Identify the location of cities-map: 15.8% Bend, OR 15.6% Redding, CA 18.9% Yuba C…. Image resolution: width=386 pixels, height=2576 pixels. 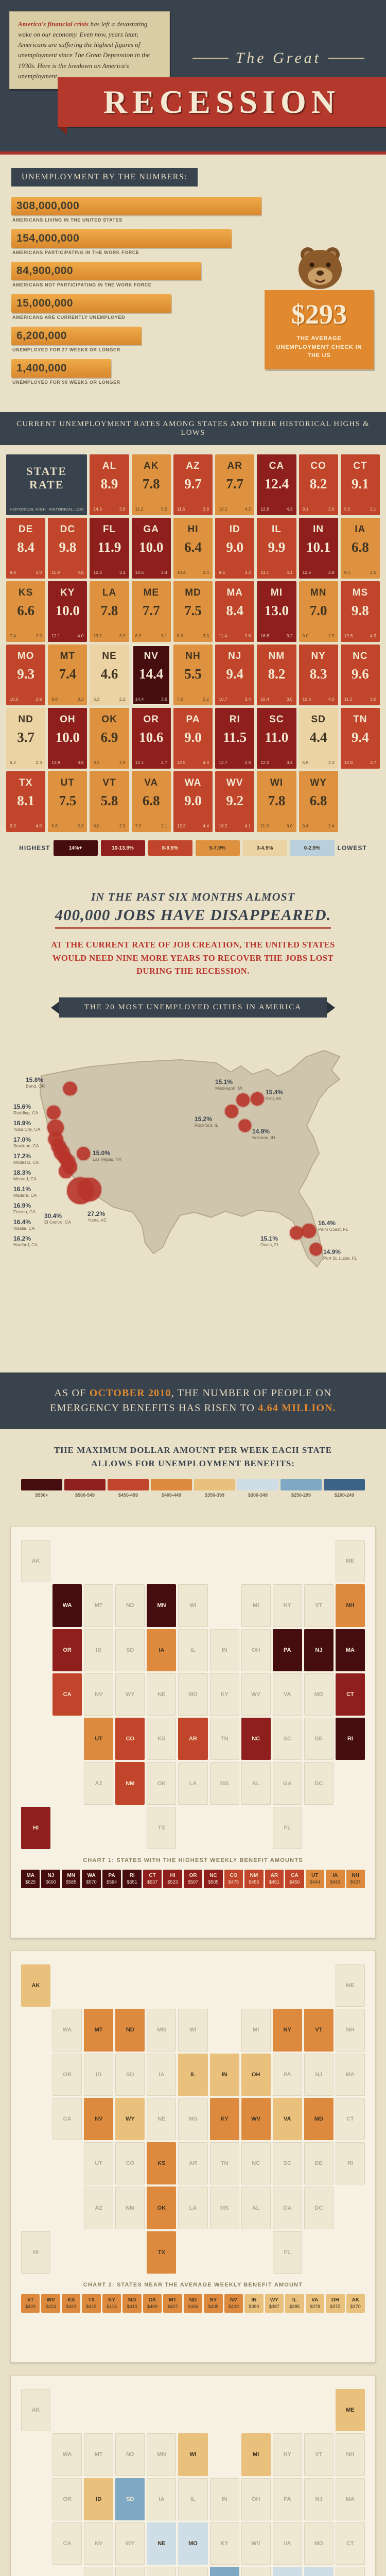
(193, 1166).